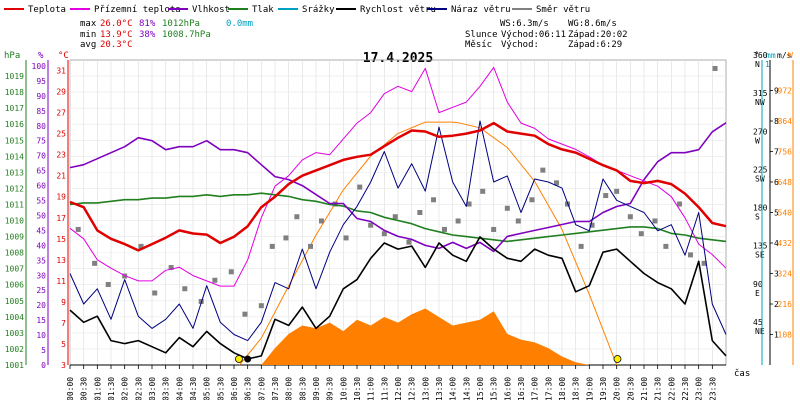  Describe the element at coordinates (41, 156) in the screenshot. I see `pct-tick-label-14: 70` at that location.